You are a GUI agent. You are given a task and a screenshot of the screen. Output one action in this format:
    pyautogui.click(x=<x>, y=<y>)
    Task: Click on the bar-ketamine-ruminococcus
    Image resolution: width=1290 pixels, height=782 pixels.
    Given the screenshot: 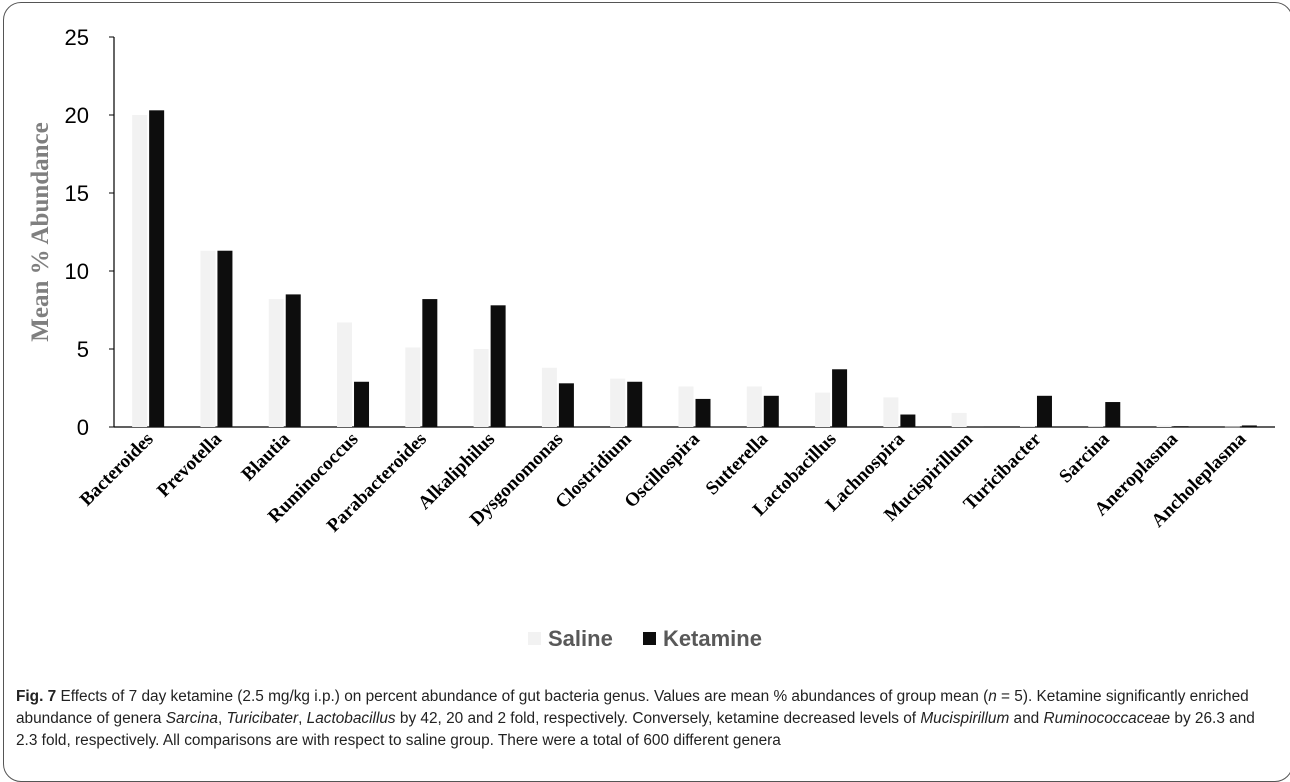 What is the action you would take?
    pyautogui.click(x=362, y=404)
    